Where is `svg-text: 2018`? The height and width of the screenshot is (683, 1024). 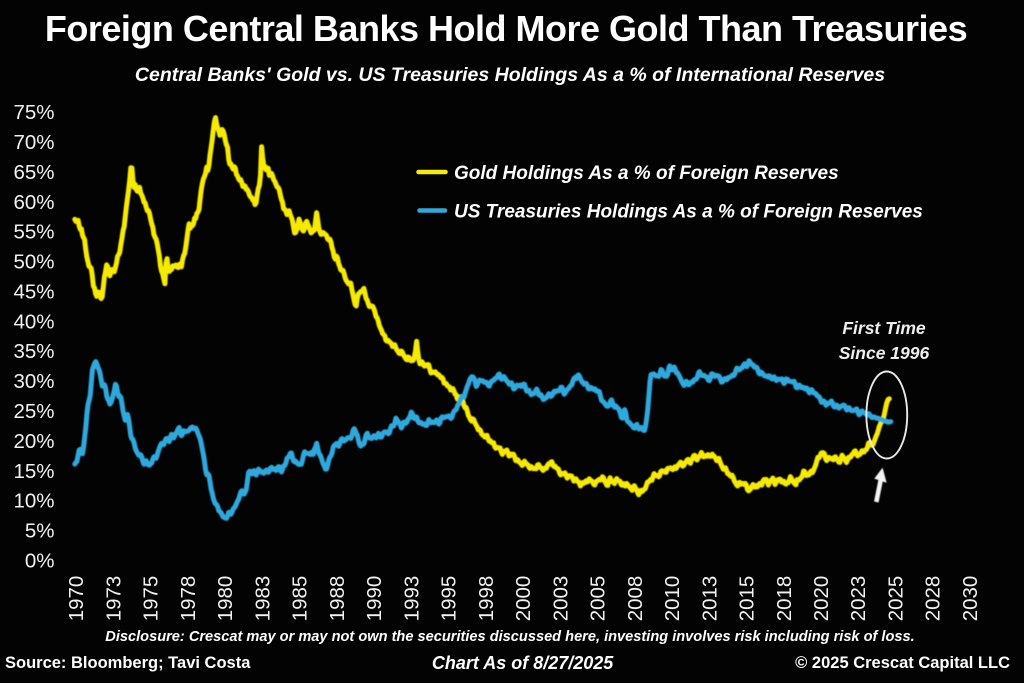
svg-text: 2018 is located at coordinates (784, 599).